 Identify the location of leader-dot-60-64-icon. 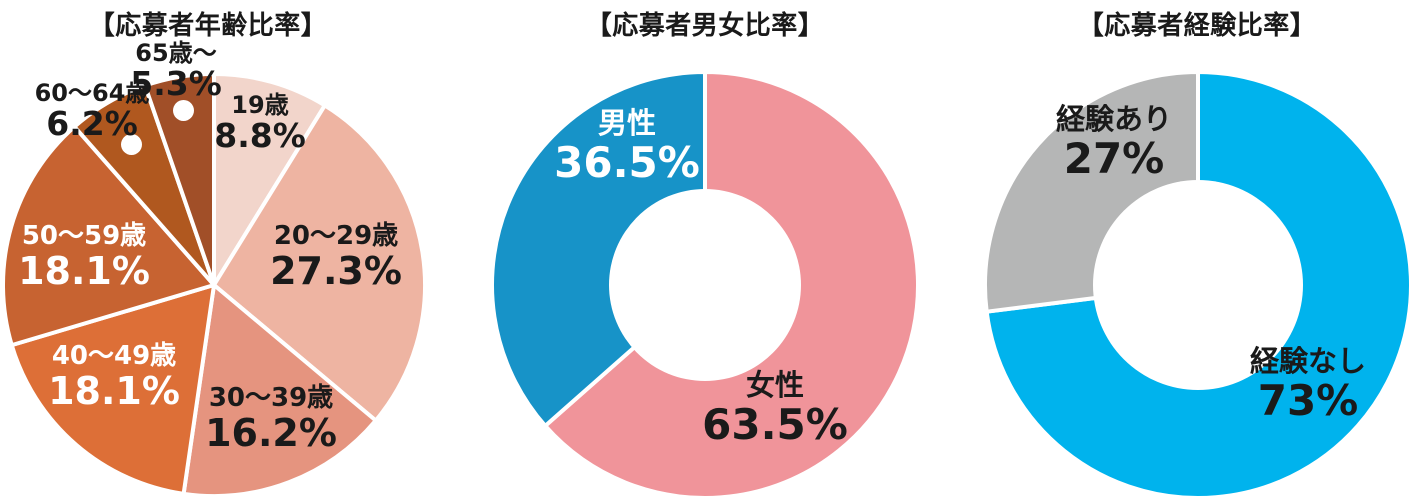
(131, 144).